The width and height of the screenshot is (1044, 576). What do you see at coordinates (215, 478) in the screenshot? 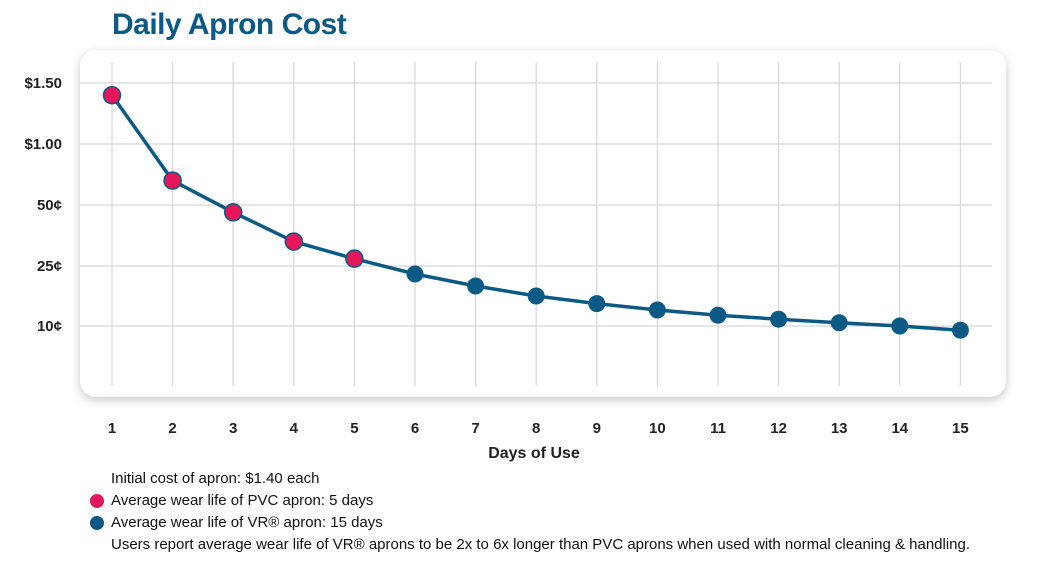
I see `initial-cost-text: Initial cost of apron: $1.40 each` at bounding box center [215, 478].